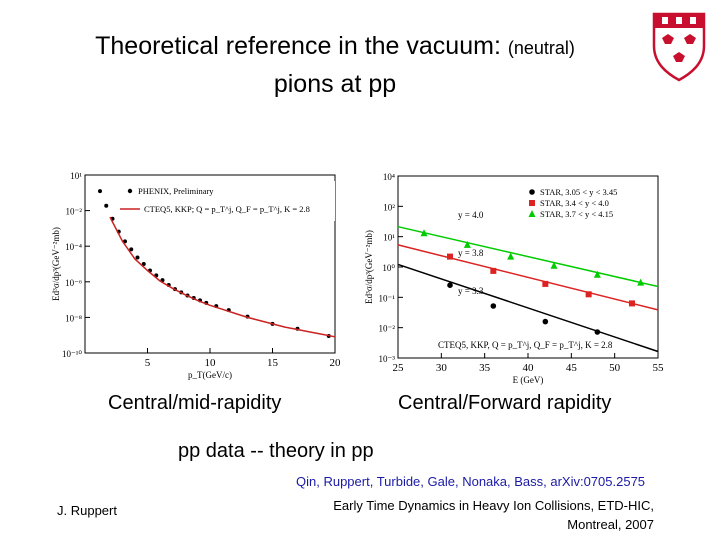 The height and width of the screenshot is (540, 720). Describe the element at coordinates (73, 318) in the screenshot. I see `y-tick-label: 10⁻⁸` at that location.